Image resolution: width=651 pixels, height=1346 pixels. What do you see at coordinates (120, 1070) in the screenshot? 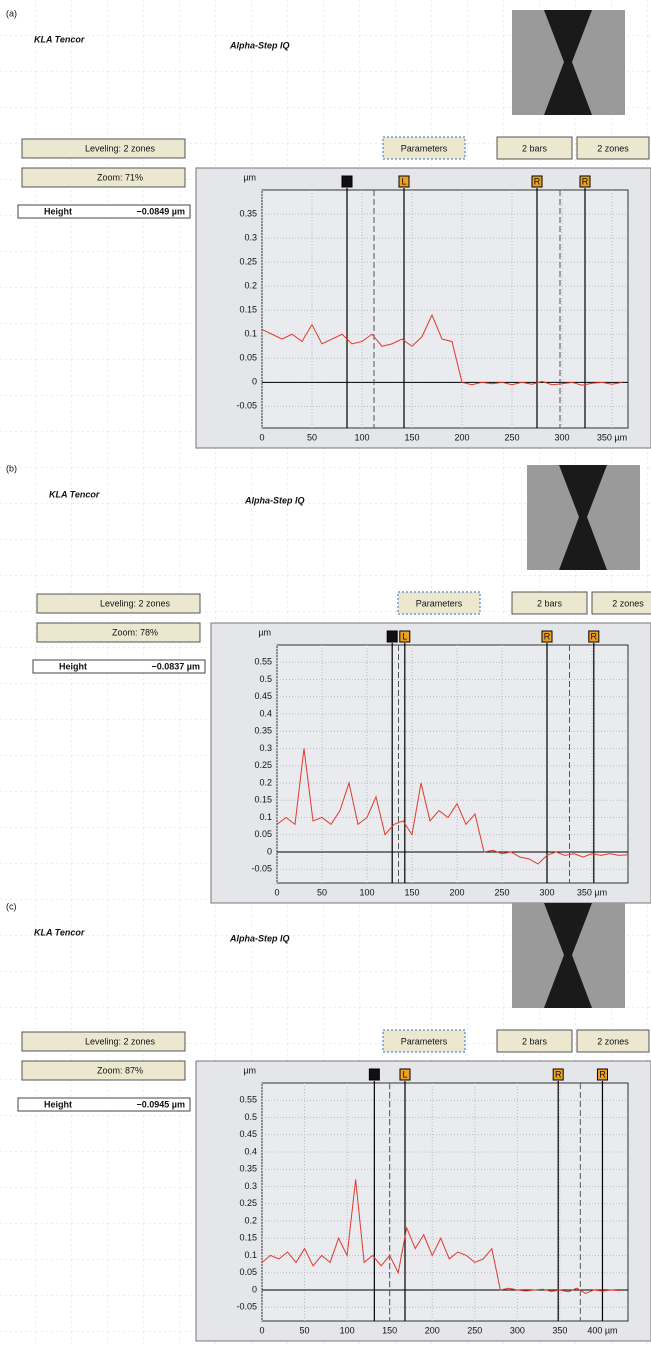
I see `zoom-box-text: Zoom: 87%` at bounding box center [120, 1070].